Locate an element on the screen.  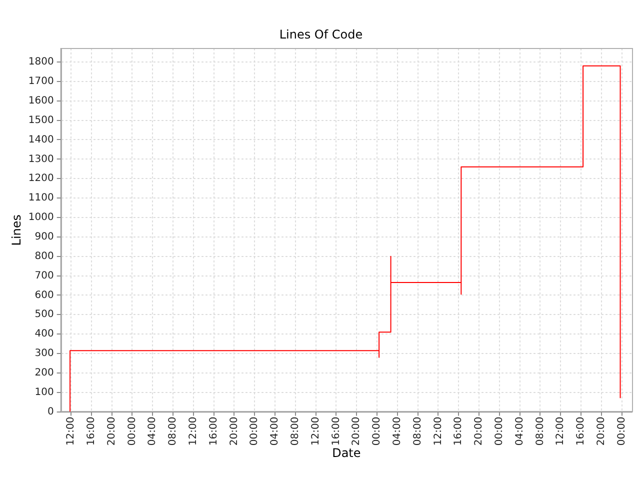
y-tick-label: 1100 is located at coordinates (41, 198).